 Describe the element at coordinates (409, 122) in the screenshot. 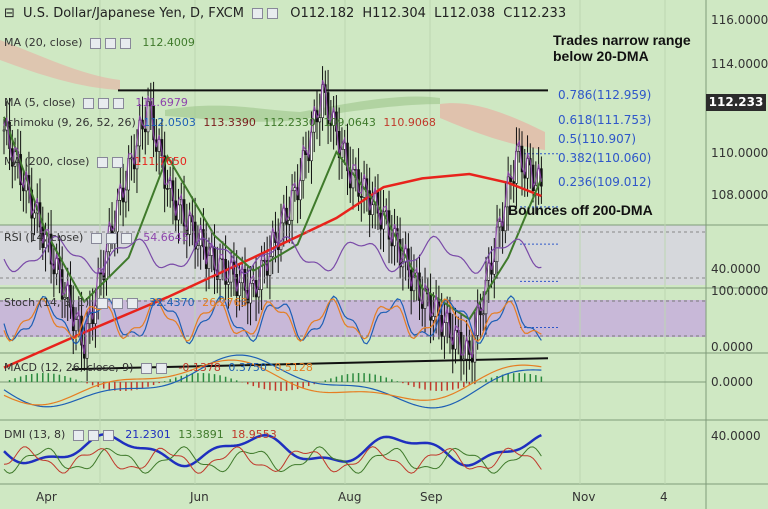

I see `ichimoku-v5: 110.9068` at that location.